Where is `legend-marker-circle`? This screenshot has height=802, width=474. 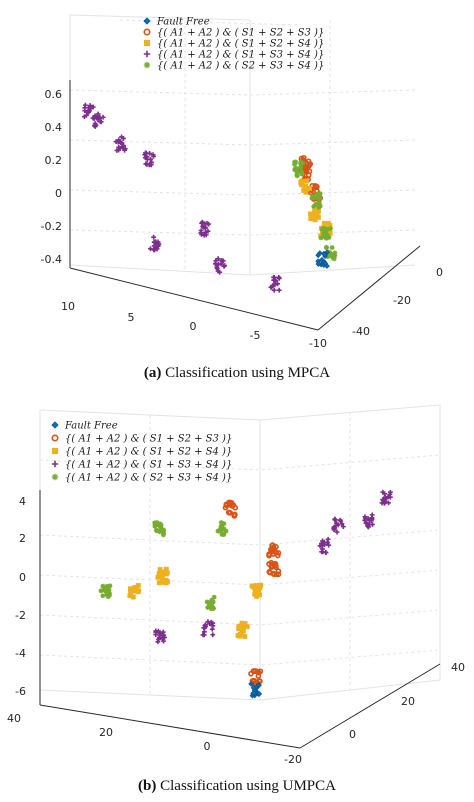
legend-marker-circle is located at coordinates (147, 32).